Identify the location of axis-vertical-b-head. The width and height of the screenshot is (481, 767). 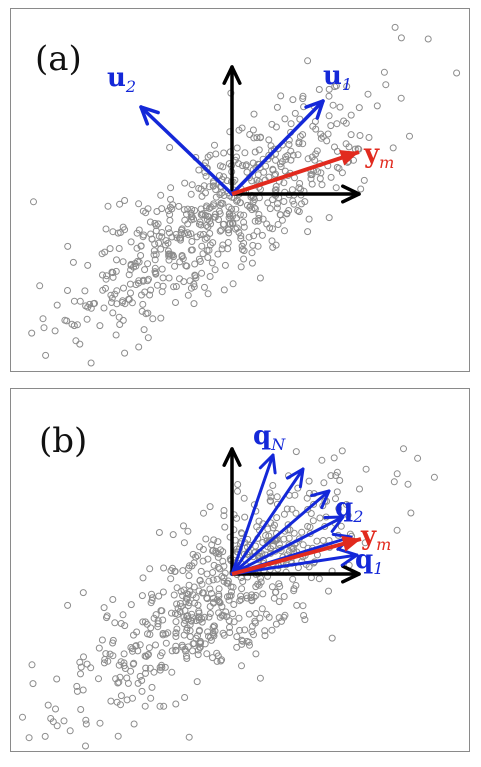
(232, 457).